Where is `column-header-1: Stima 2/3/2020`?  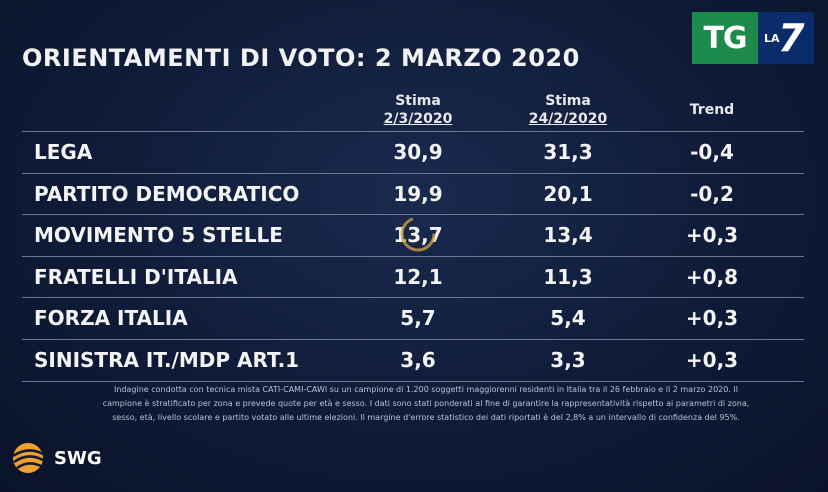
column-header-1: Stima 2/3/2020 is located at coordinates (418, 110).